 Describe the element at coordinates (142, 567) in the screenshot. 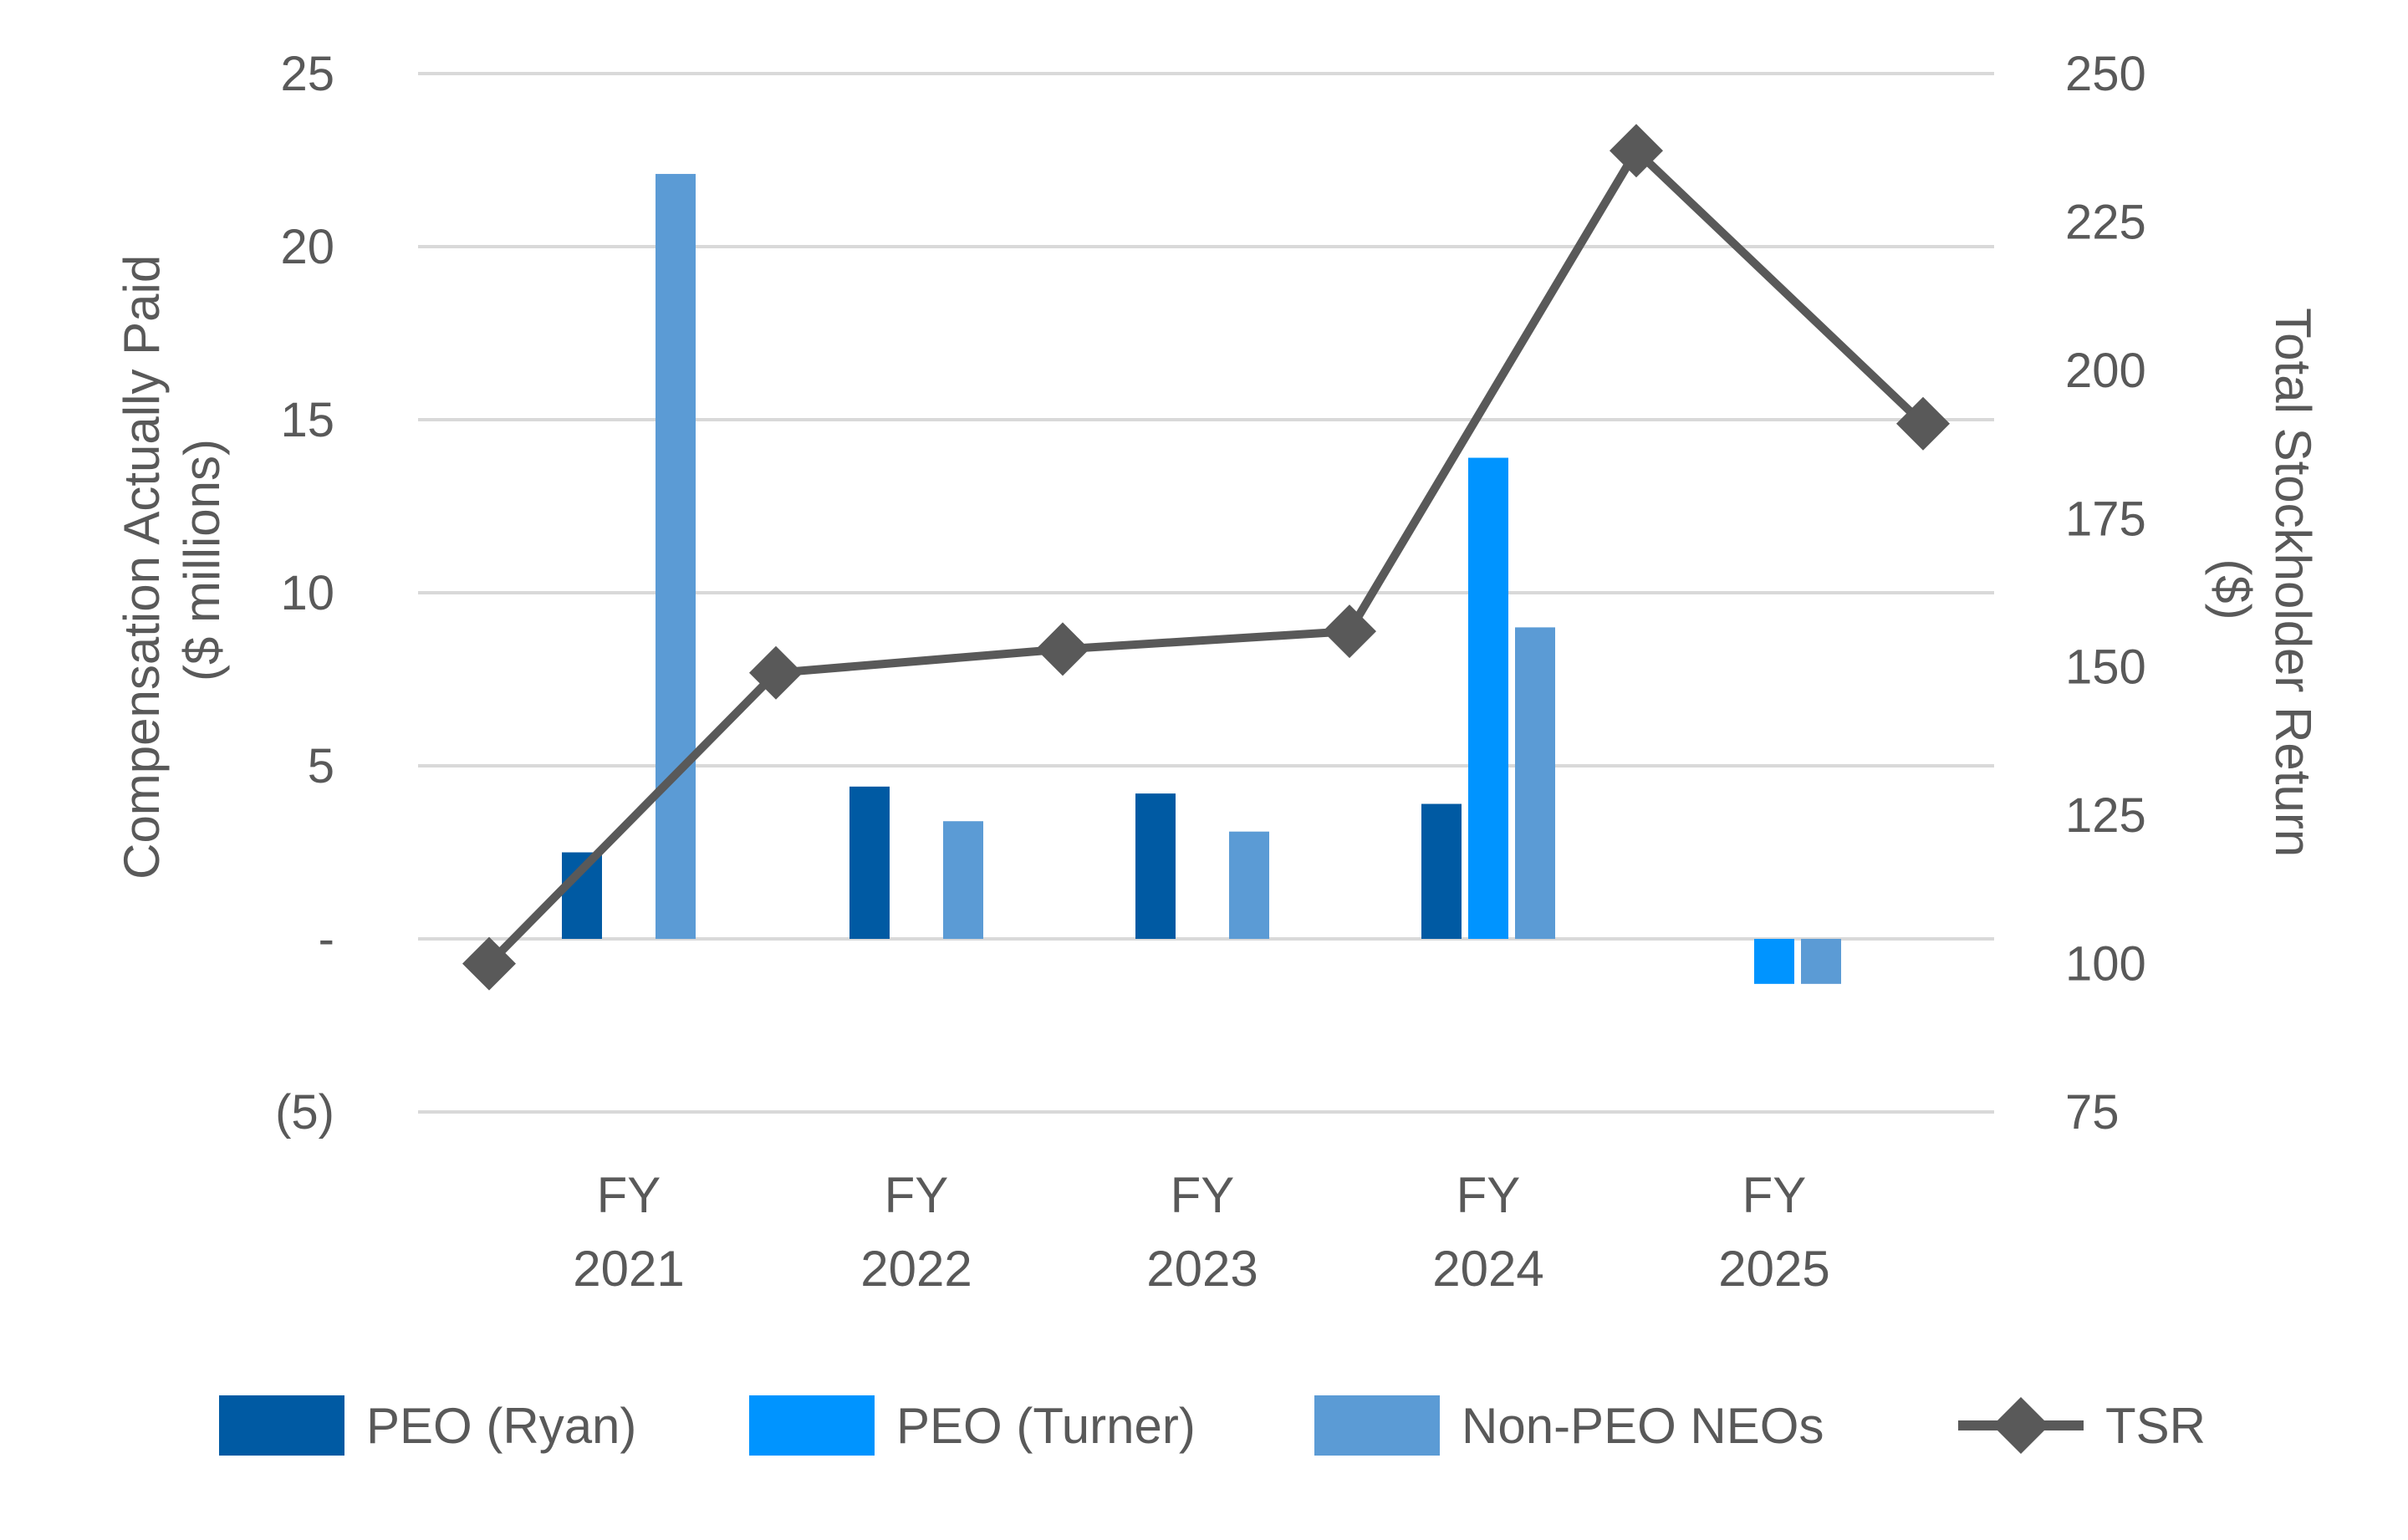

I see `left-axis-title-line-1: Compensation Actually Paid` at that location.